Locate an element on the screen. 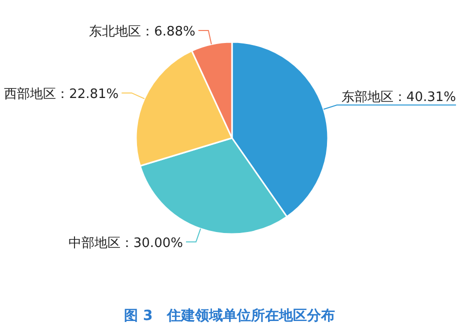  slice-label: 西部地区：22.81% is located at coordinates (61, 94).